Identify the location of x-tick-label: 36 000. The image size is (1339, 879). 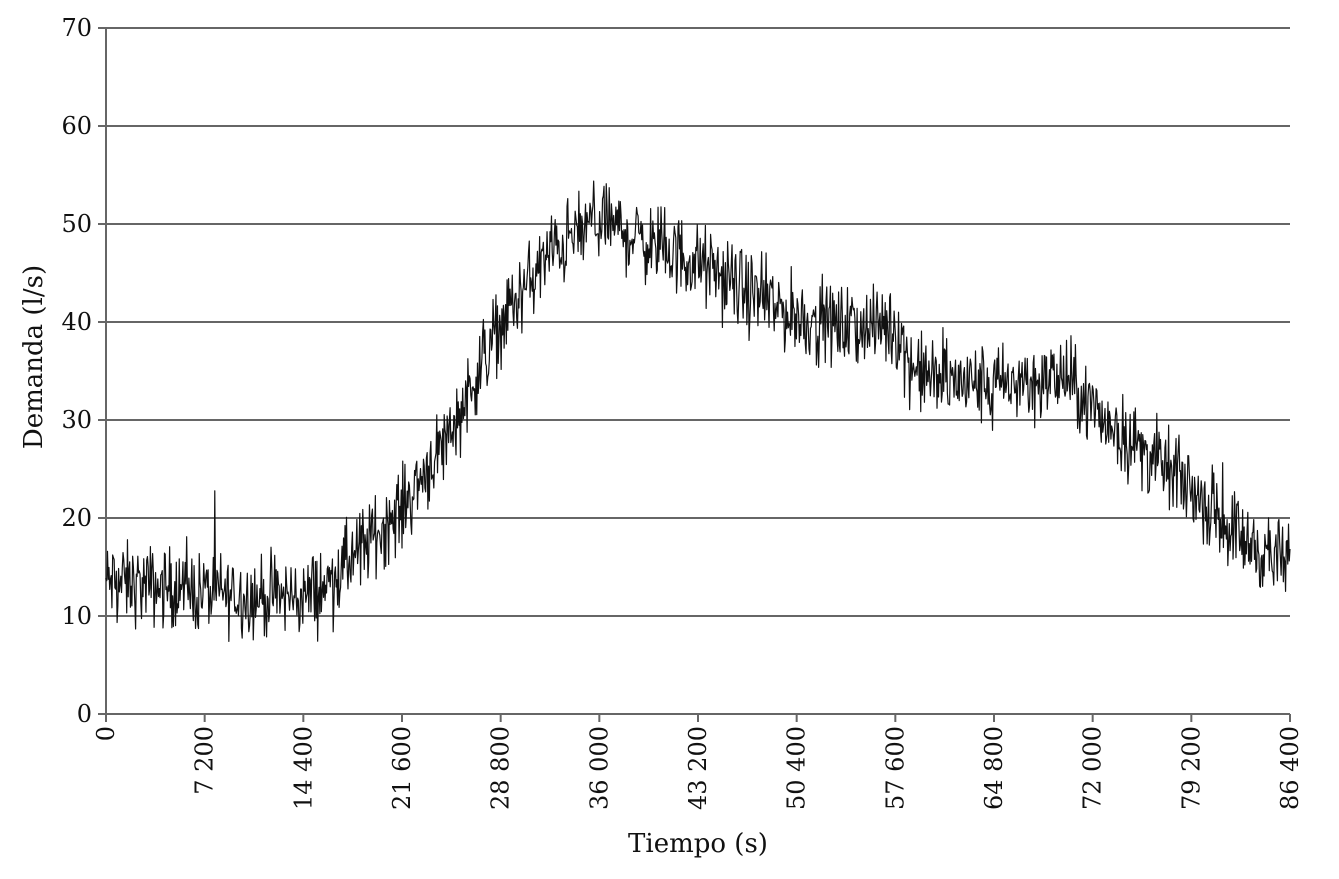
(599, 768).